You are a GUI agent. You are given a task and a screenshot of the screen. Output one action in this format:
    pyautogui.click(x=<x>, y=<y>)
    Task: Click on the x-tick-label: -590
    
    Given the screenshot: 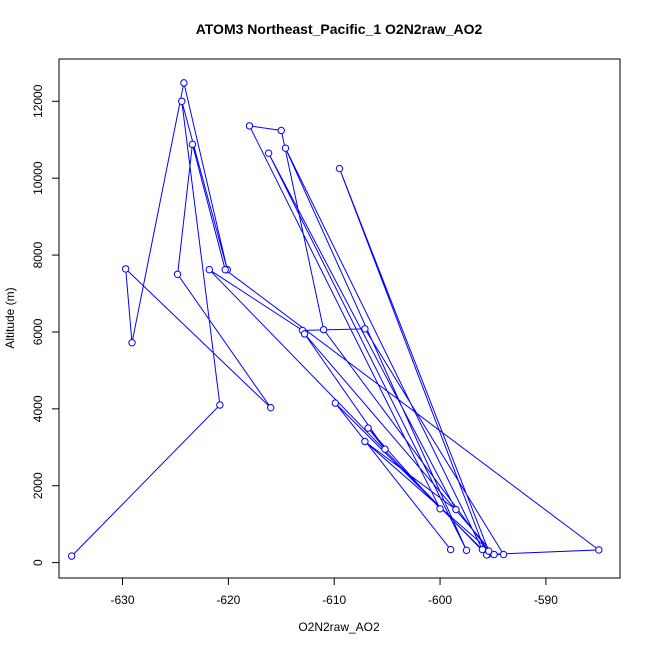 What is the action you would take?
    pyautogui.click(x=546, y=600)
    